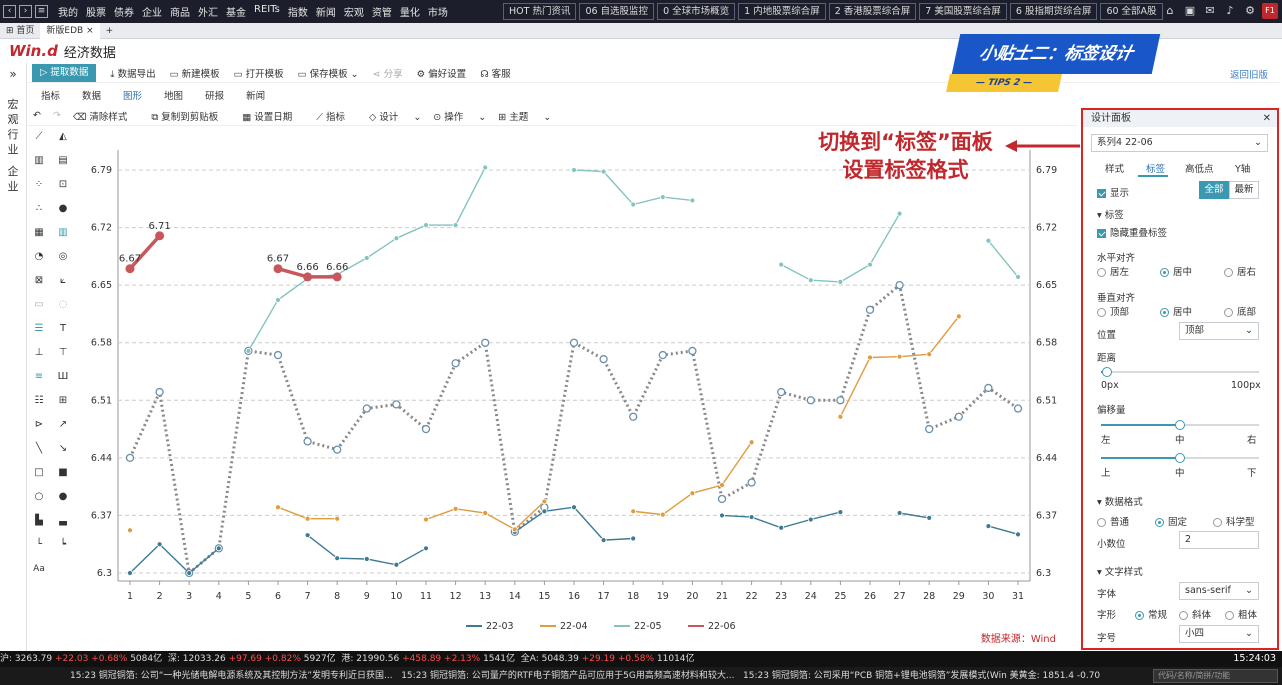  What do you see at coordinates (39, 328) in the screenshot?
I see `table-icon: ☰` at bounding box center [39, 328].